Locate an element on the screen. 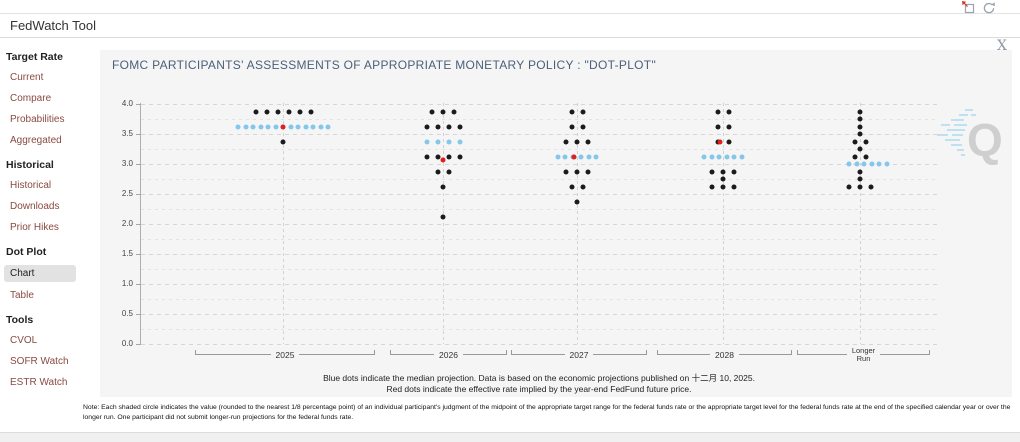 This screenshot has width=1020, height=442. sidebar-item-prior-hikes: Prior Hikes is located at coordinates (34, 227).